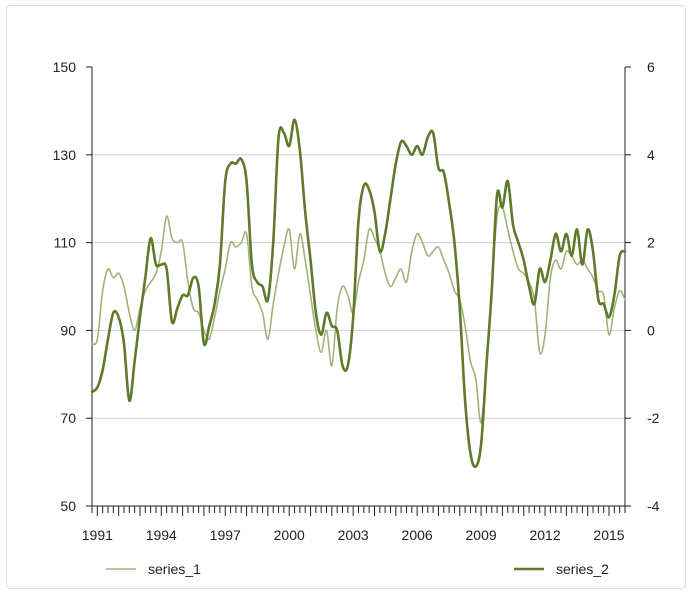 This screenshot has height=595, width=694. Describe the element at coordinates (651, 330) in the screenshot. I see `right-tick-label: 0` at that location.